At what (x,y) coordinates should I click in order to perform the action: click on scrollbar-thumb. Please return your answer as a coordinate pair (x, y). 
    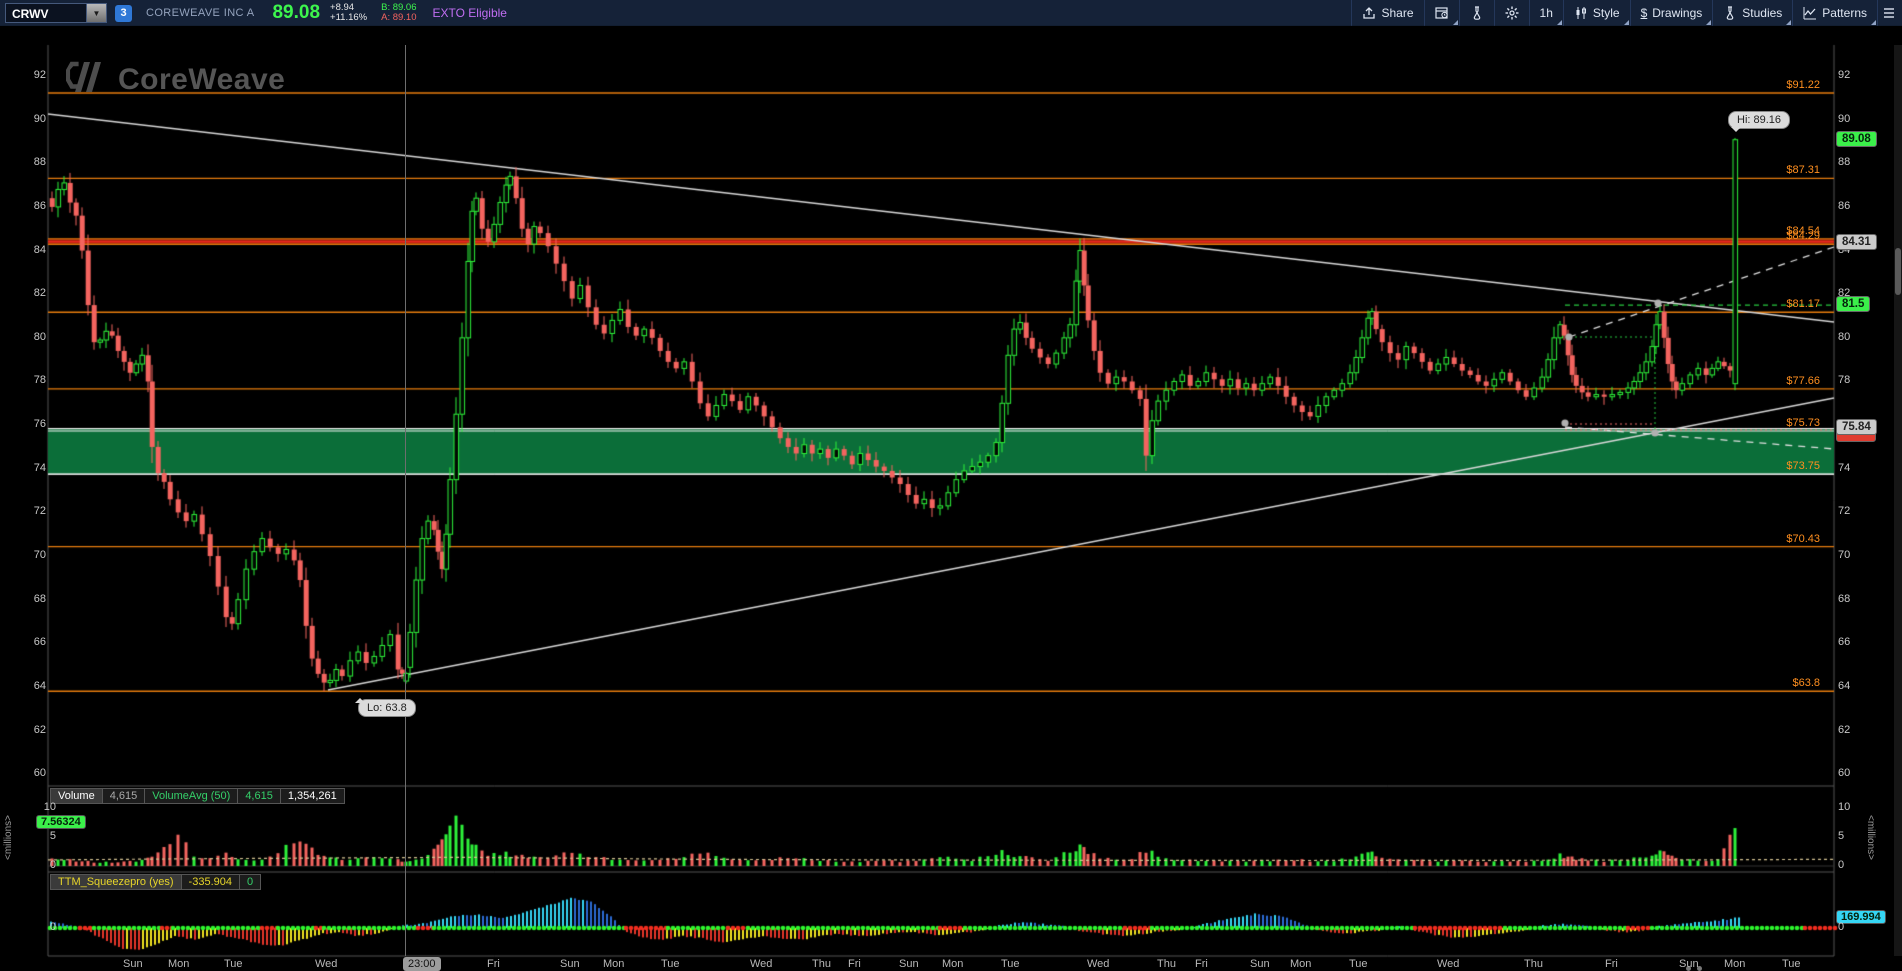
    Looking at the image, I should click on (1898, 271).